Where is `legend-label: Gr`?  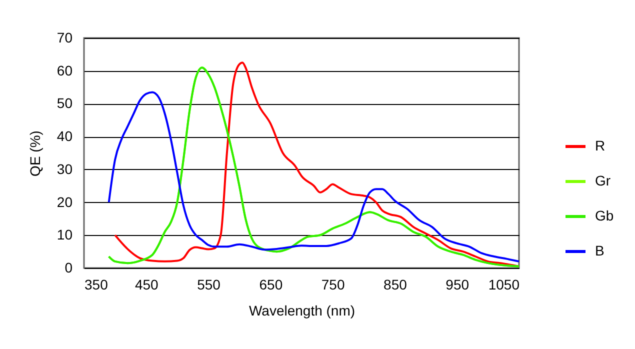
legend-label: Gr is located at coordinates (603, 180).